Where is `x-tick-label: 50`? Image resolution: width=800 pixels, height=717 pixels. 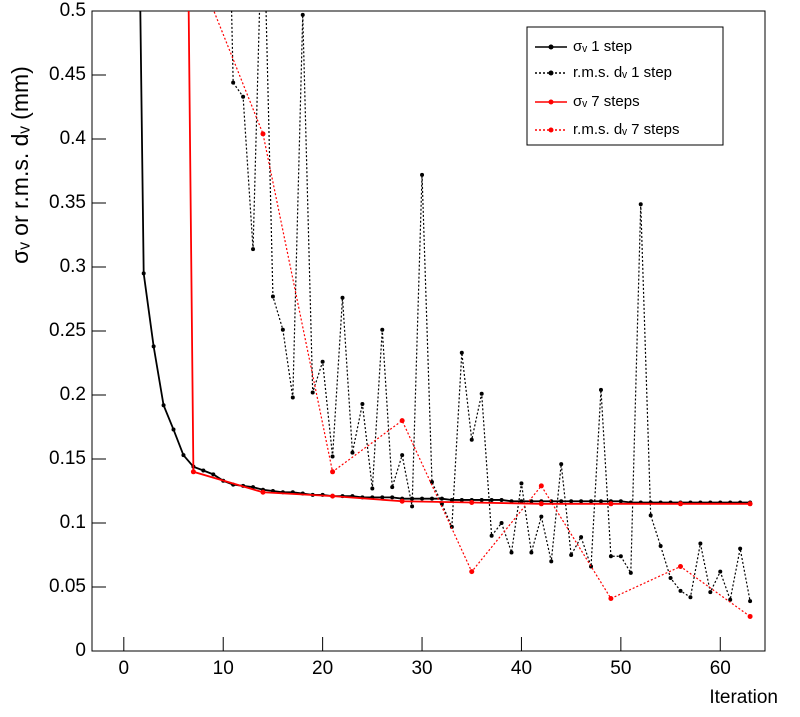 x-tick-label: 50 is located at coordinates (620, 668).